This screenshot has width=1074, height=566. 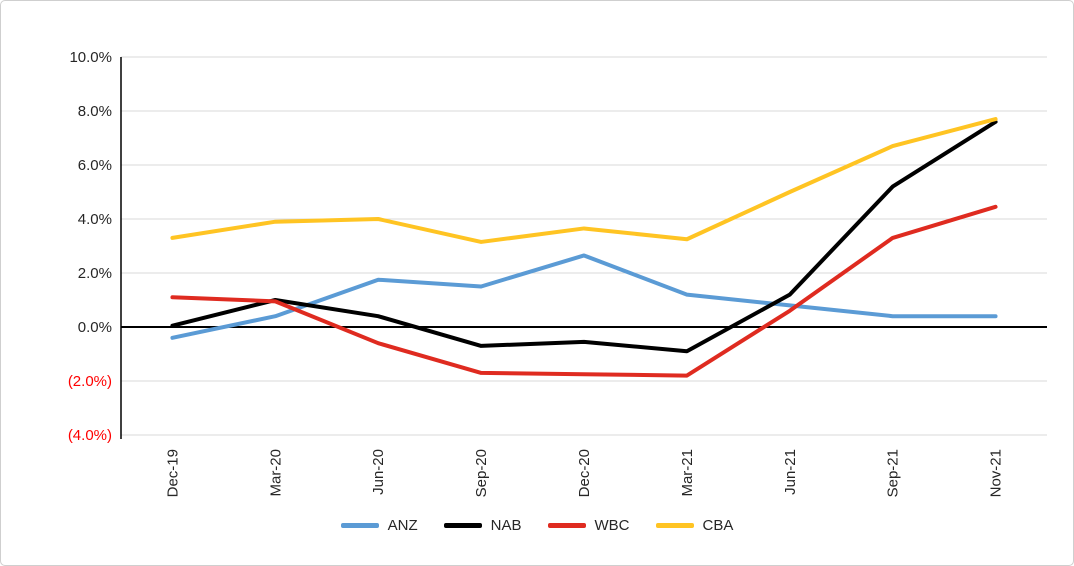 I want to click on legend-swatch-anz, so click(x=359, y=525).